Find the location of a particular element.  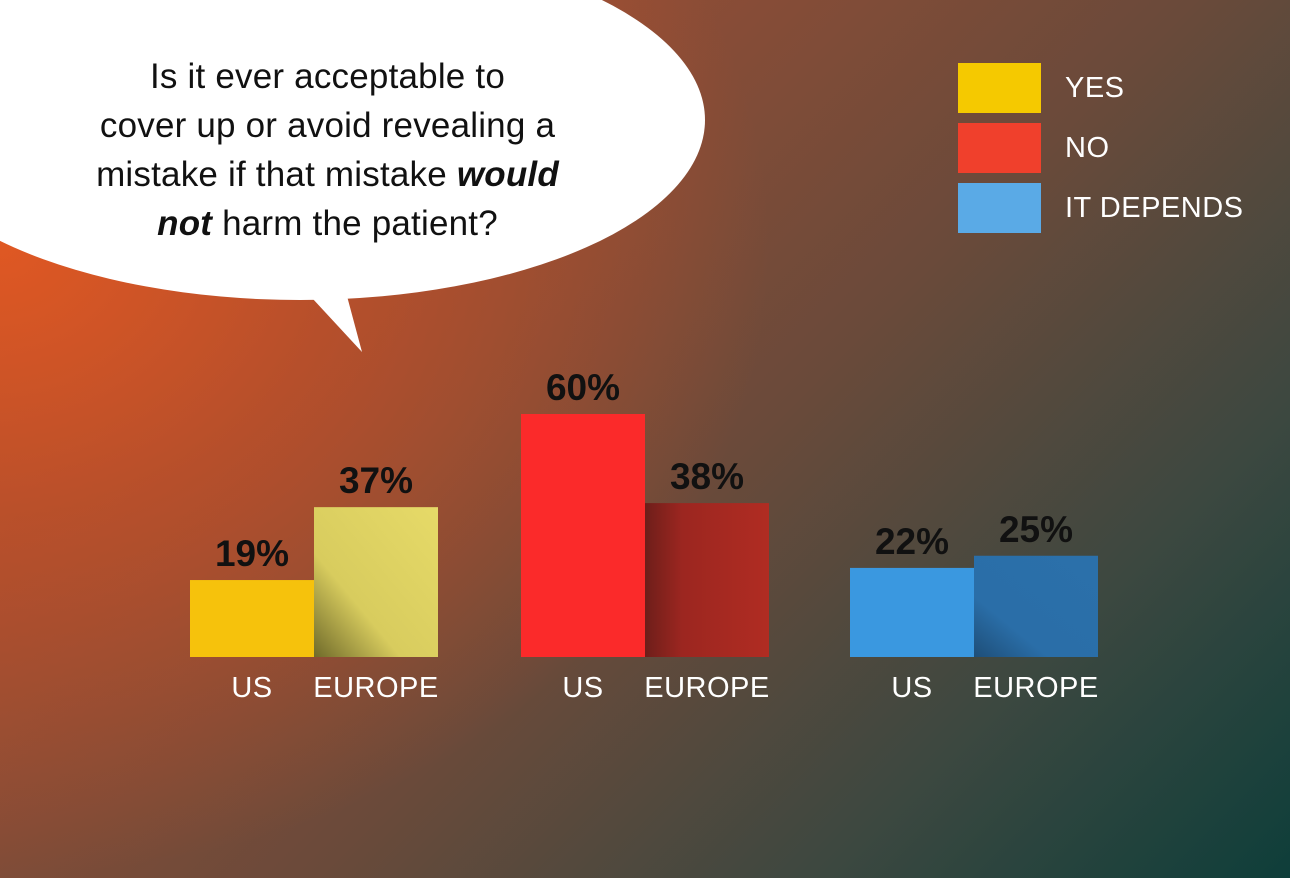

bar-no-us is located at coordinates (583, 535).